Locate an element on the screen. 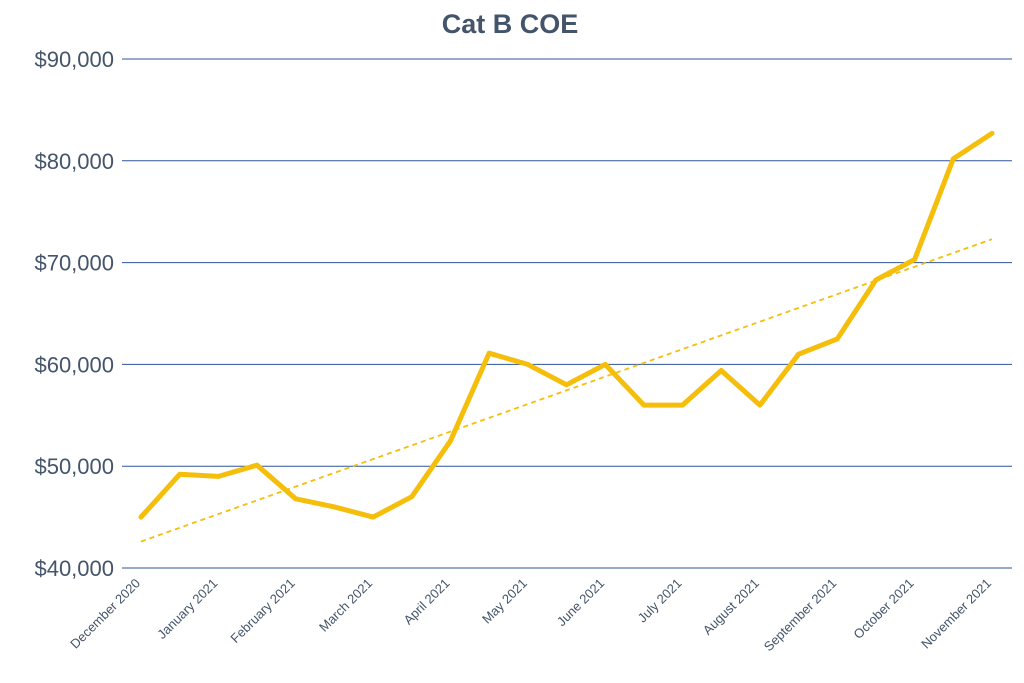  x-tick-label: May 2021 is located at coordinates (504, 601).